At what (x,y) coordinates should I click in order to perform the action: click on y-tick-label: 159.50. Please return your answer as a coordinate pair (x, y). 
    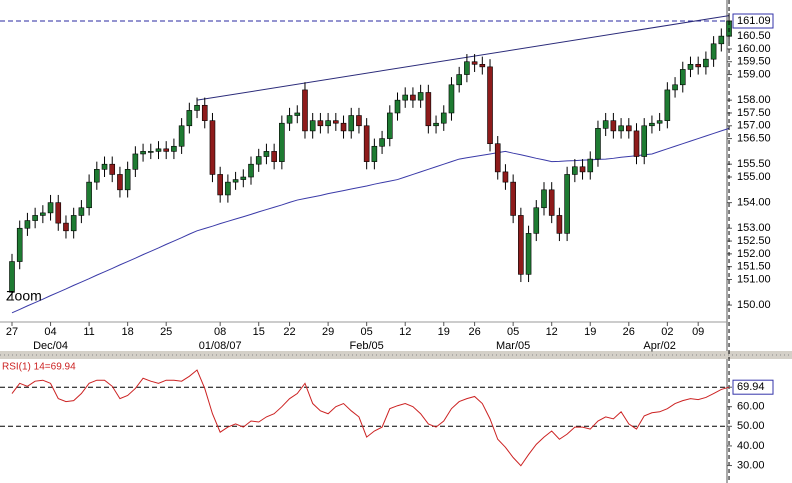
    Looking at the image, I should click on (754, 62).